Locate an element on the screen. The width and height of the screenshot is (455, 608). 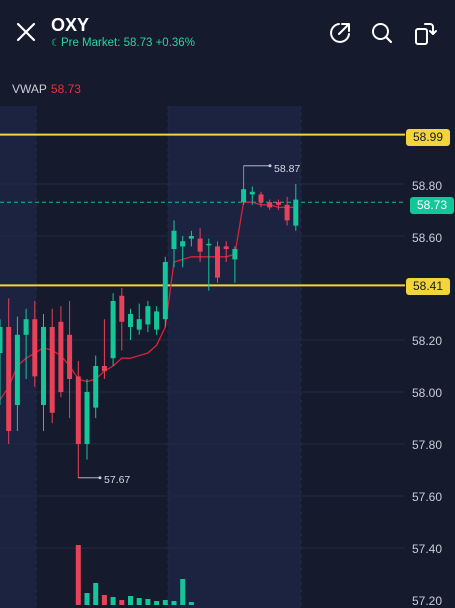
ticker-symbol: OXY is located at coordinates (70, 25).